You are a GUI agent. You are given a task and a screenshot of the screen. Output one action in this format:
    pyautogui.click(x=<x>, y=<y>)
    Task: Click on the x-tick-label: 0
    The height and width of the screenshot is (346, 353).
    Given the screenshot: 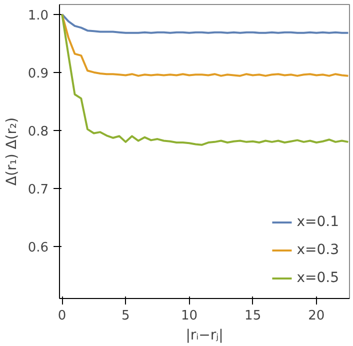 What is the action you would take?
    pyautogui.click(x=62, y=316)
    